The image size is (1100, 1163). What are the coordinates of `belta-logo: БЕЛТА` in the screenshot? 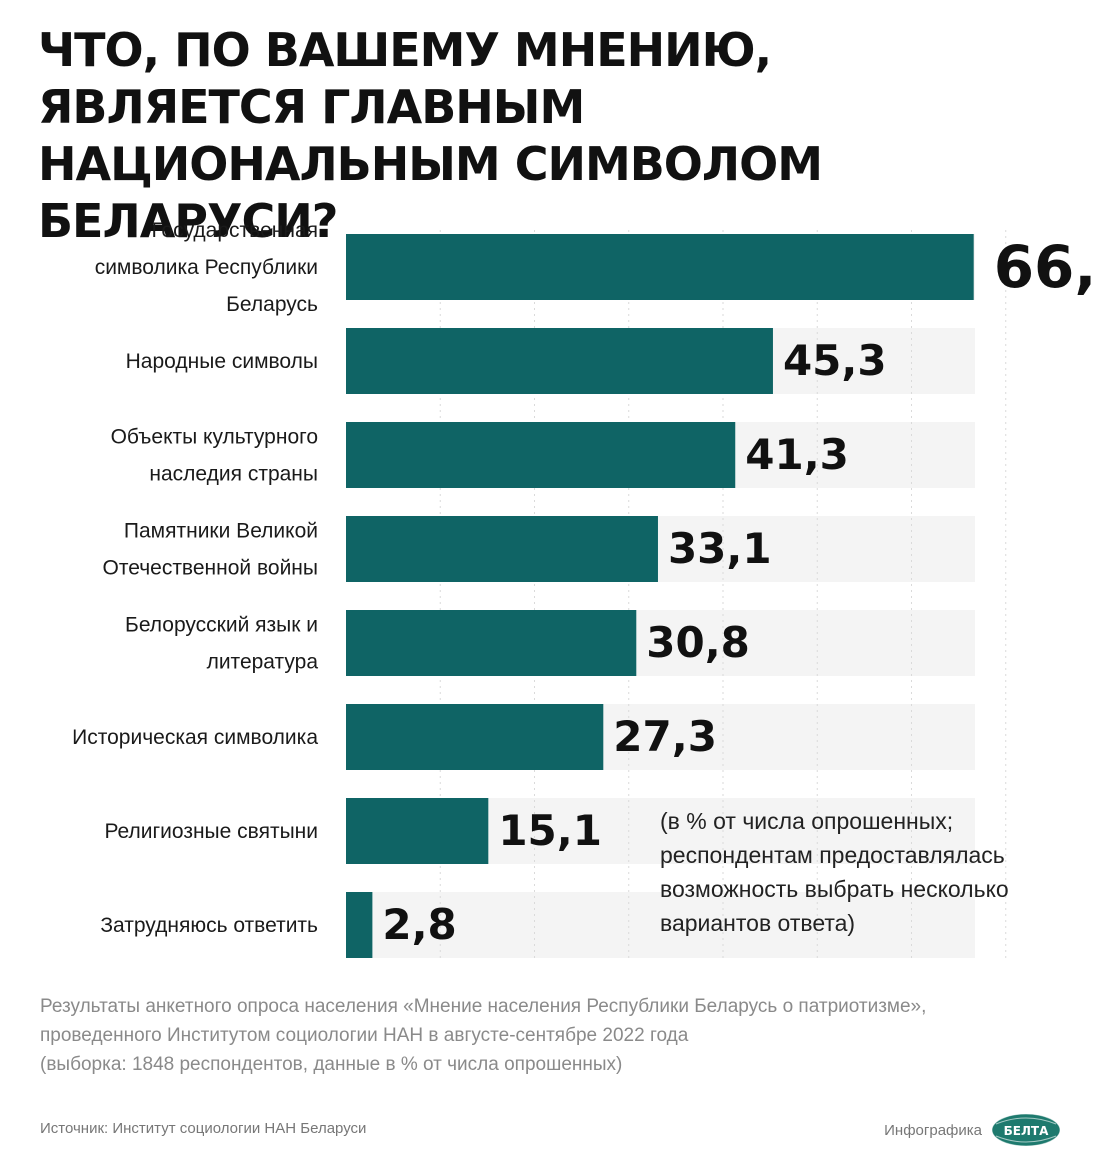 It's located at (1026, 1130).